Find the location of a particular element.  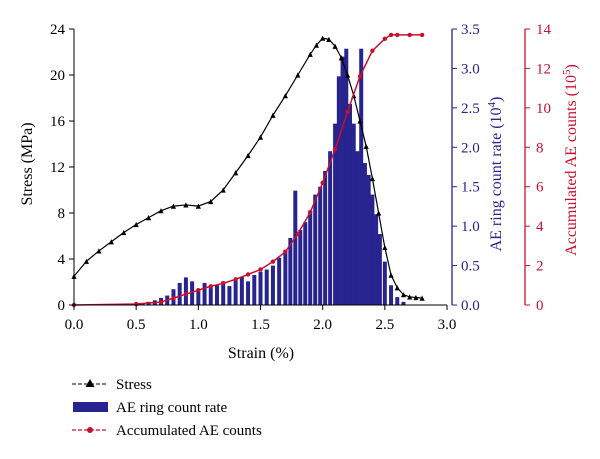

x-tick-label-0: 0.0 is located at coordinates (74, 325).